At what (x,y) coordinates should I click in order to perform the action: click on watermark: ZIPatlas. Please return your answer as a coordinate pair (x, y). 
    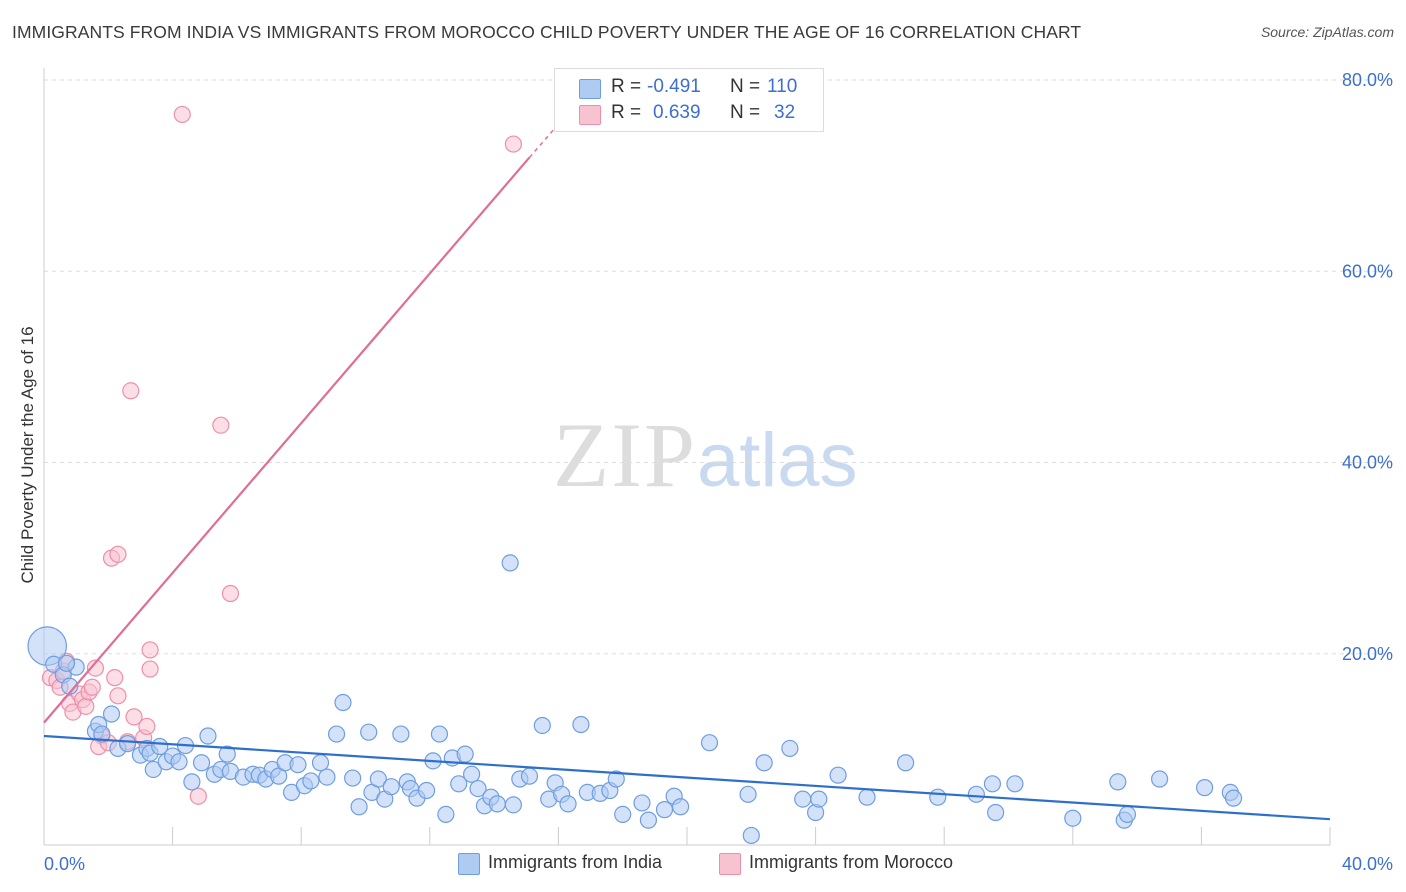
    Looking at the image, I should click on (705, 455).